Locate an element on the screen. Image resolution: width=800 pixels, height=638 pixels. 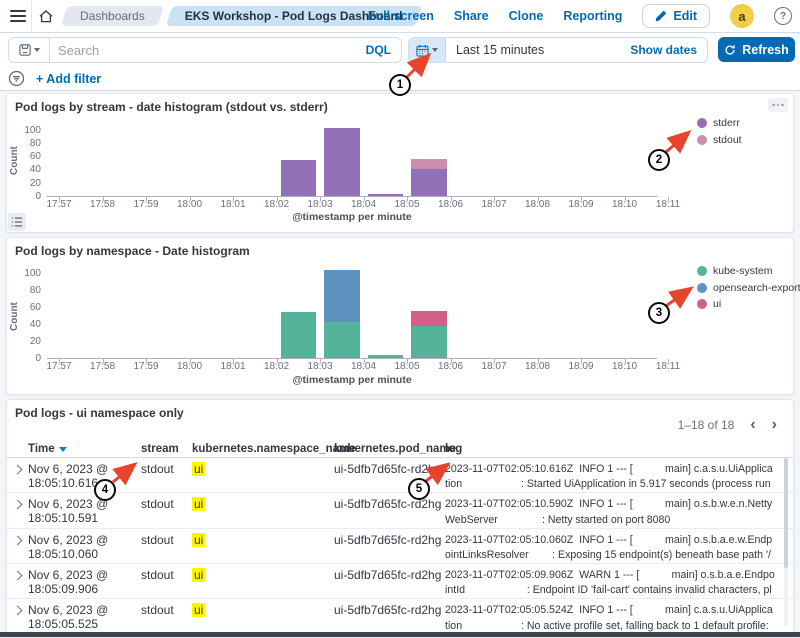
y-tick-label: 40 is located at coordinates (35, 170).